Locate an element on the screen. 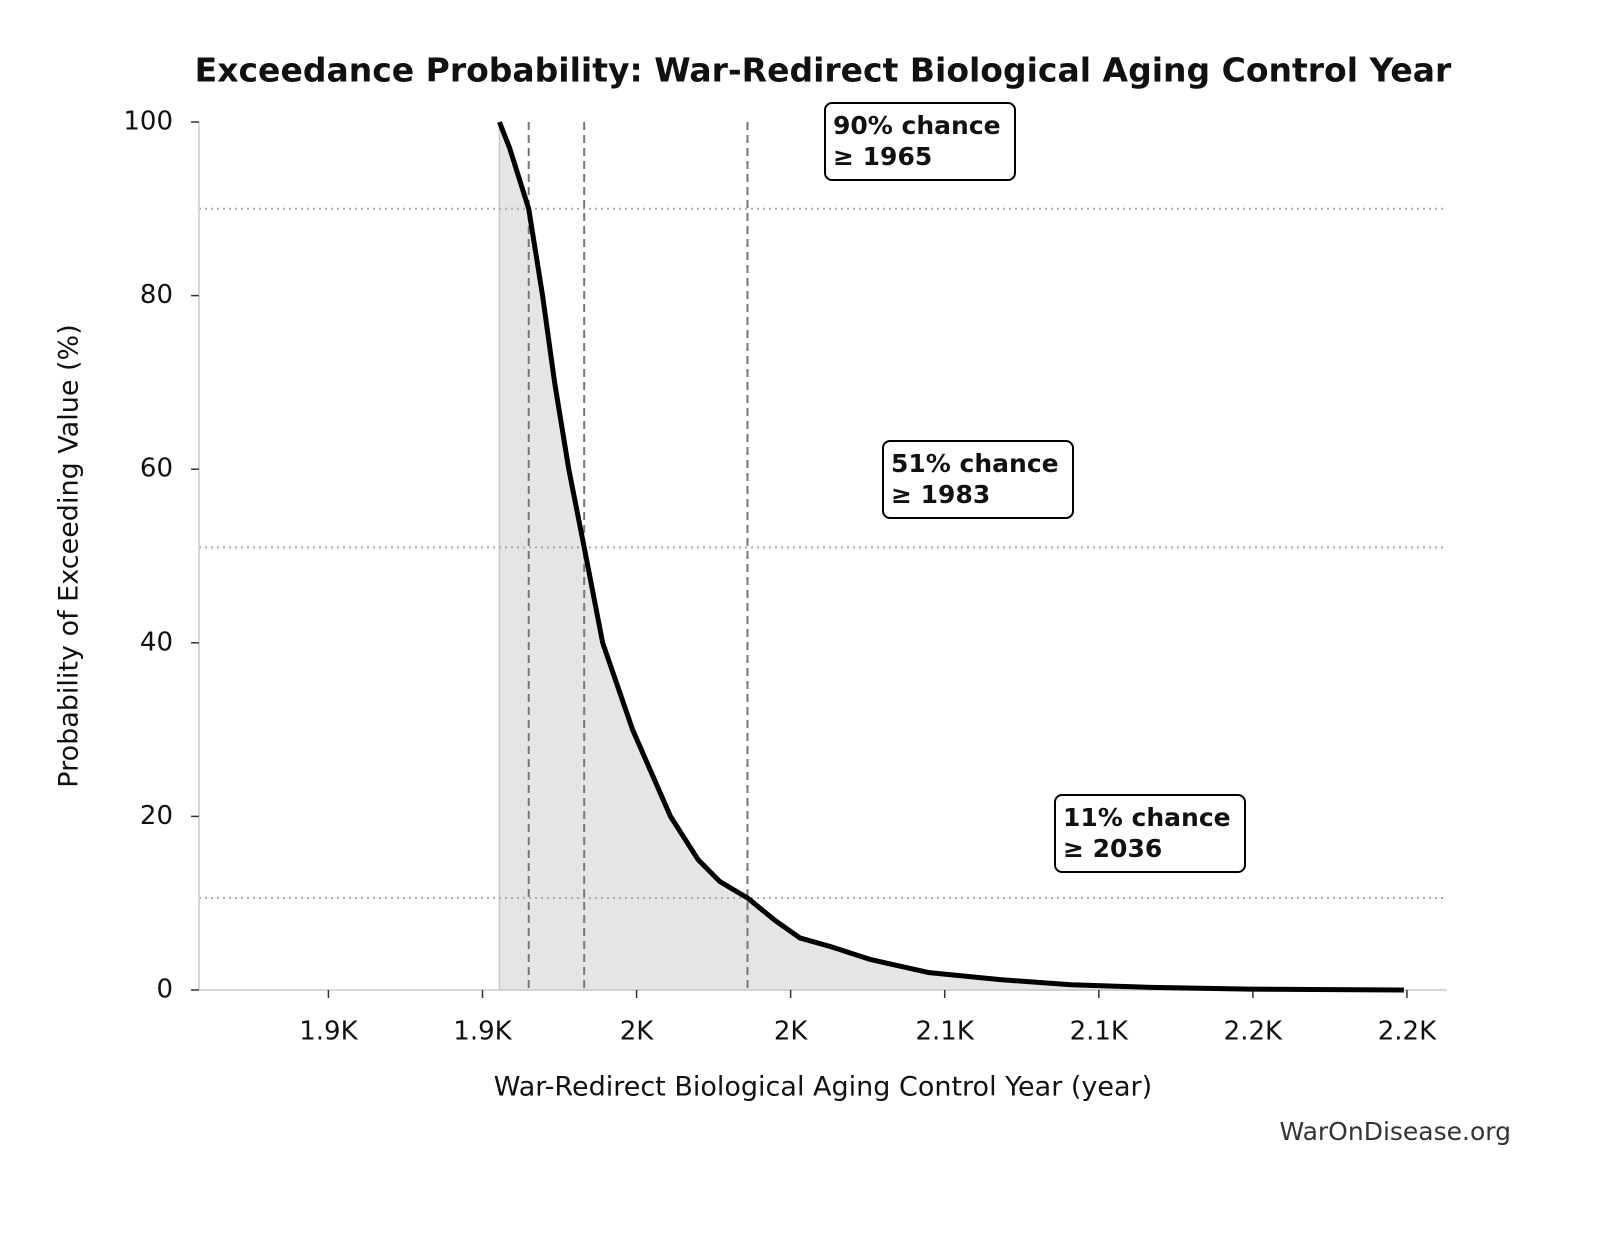 Image resolution: width=1603 pixels, height=1233 pixels. annotation-text: ≥ 2036 is located at coordinates (1112, 848).